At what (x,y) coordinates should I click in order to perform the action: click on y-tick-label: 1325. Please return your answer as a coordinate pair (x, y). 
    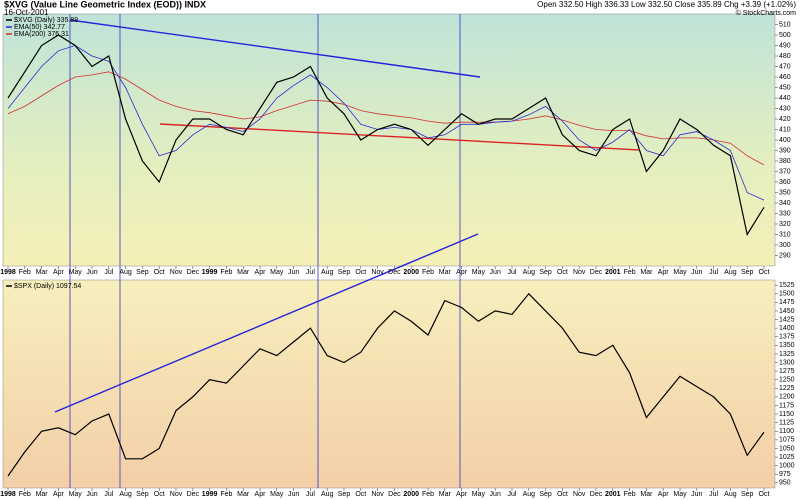
    Looking at the image, I should click on (787, 354).